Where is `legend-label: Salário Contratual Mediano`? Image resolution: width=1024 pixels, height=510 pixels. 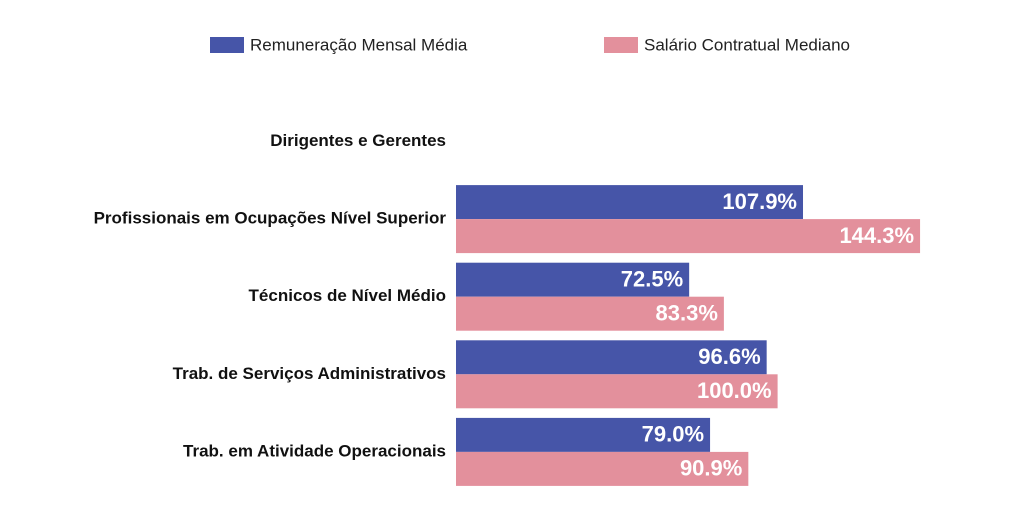
legend-label: Salário Contratual Mediano is located at coordinates (747, 44).